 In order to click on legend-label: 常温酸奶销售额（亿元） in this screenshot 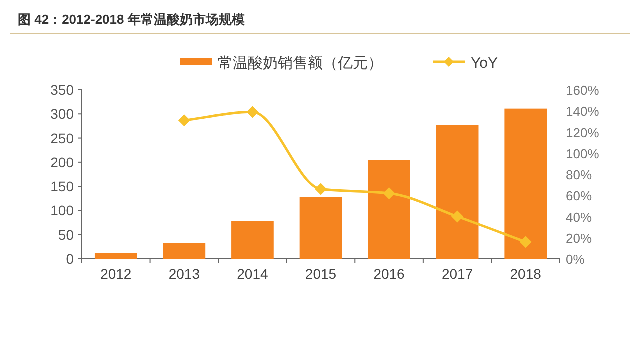, I will do `click(300, 63)`.